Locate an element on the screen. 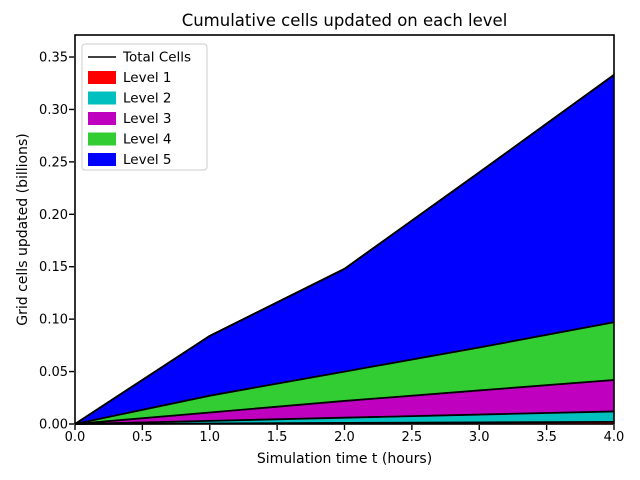 The image size is (640, 480). y-tick-label: 0.30 is located at coordinates (53, 110).